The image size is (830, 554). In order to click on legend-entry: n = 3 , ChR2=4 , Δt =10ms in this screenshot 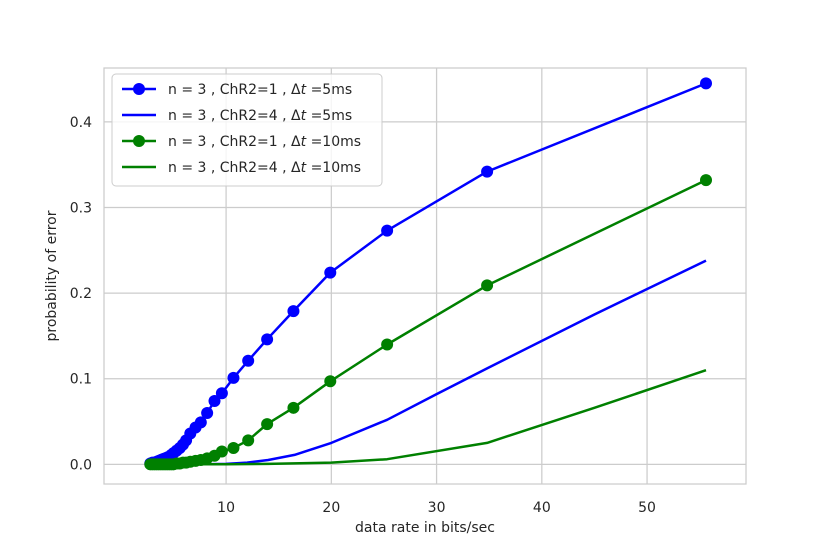, I will do `click(241, 168)`.